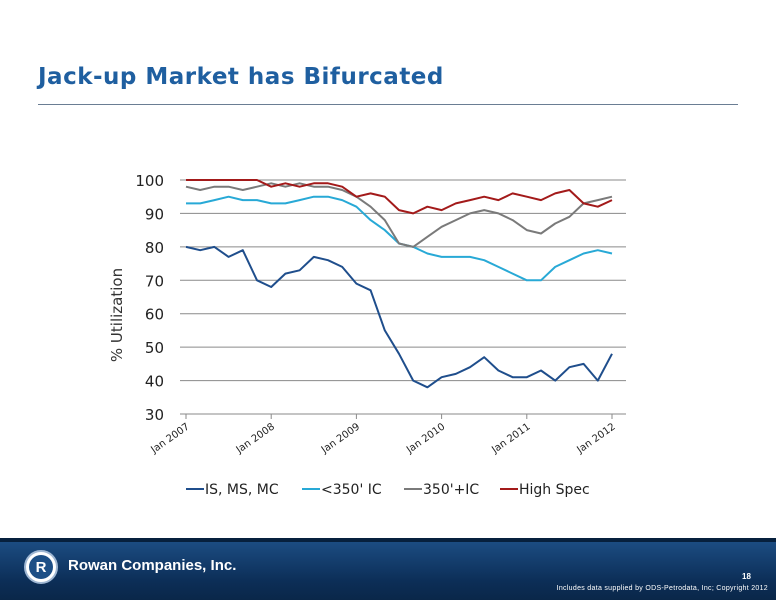 The image size is (776, 600). I want to click on y-tick-label: 100, so click(149, 181).